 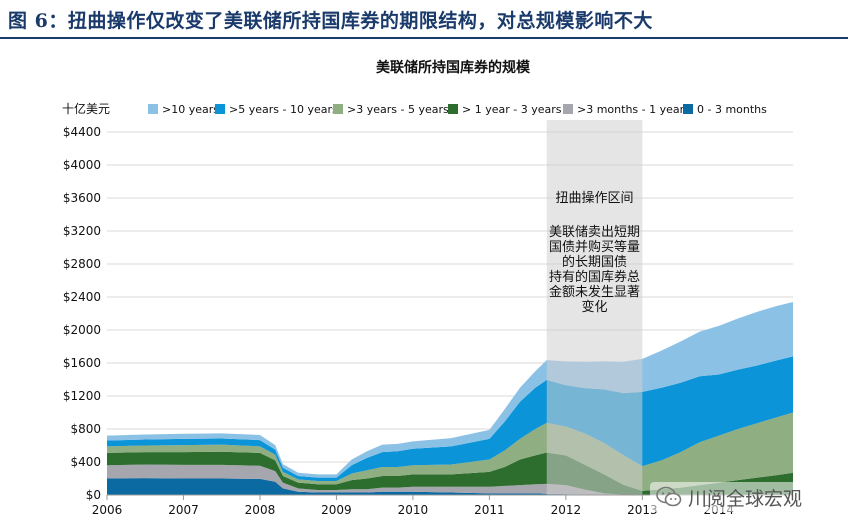 I want to click on x-tick-label: 2013, so click(x=642, y=510).